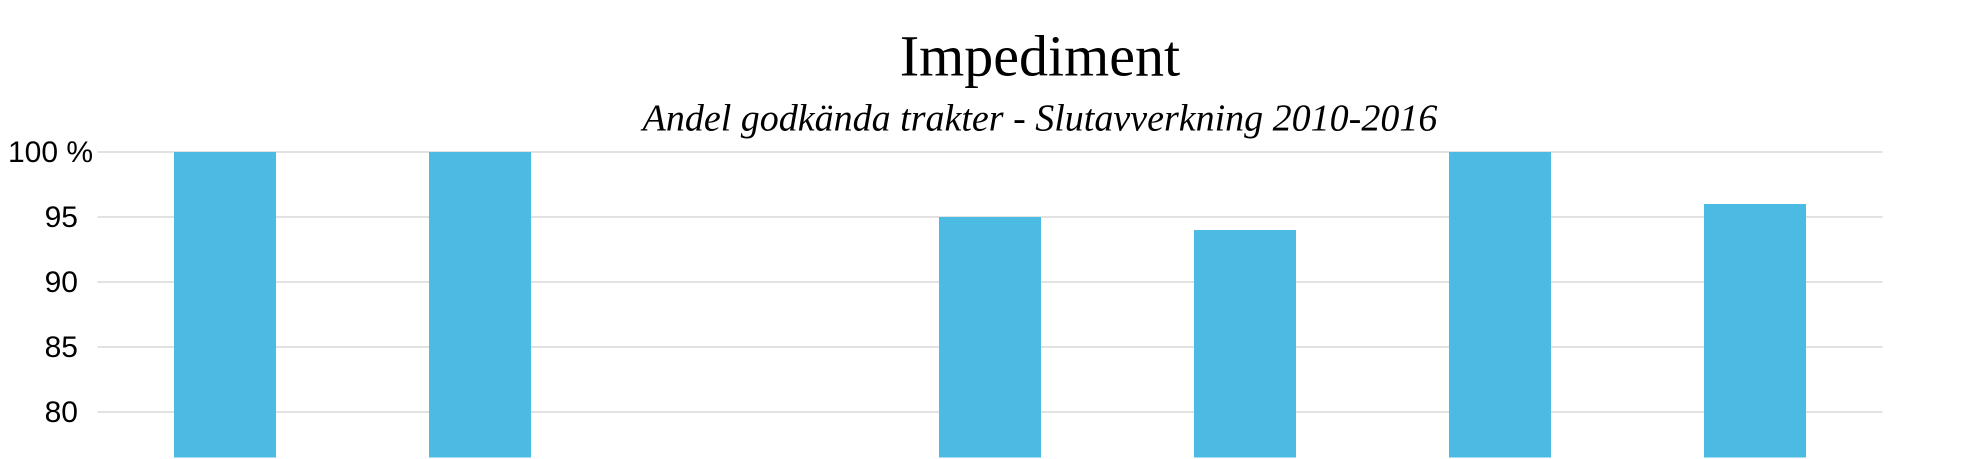  Describe the element at coordinates (61, 282) in the screenshot. I see `y-tick-label: 90` at that location.